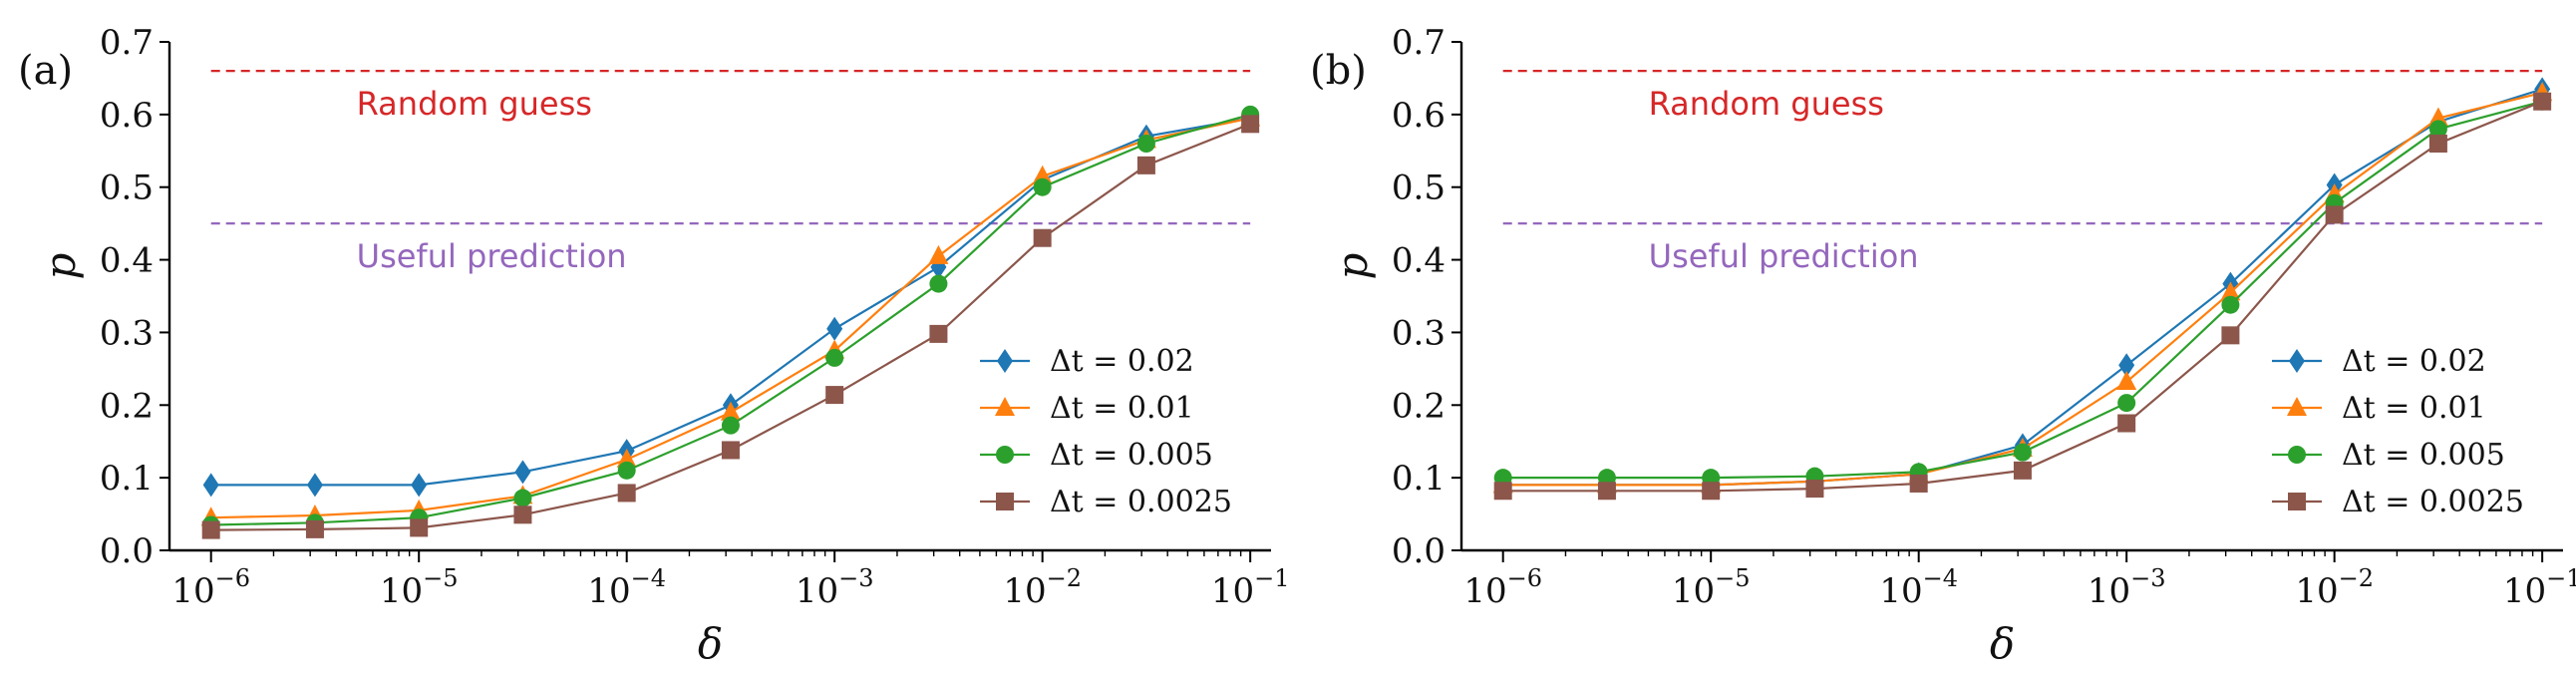 The height and width of the screenshot is (676, 2576). I want to click on x-tick-label: 10⁻⁵, so click(419, 587).